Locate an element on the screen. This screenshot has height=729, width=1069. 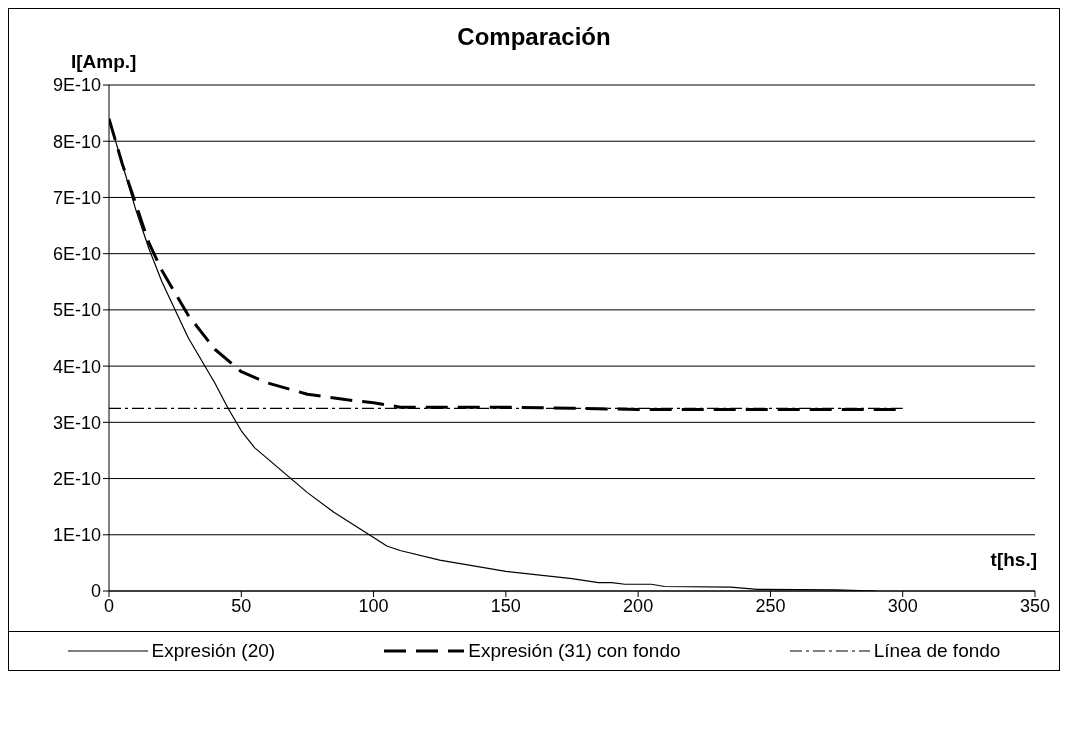
x-tick-label: 300 is located at coordinates (902, 605).